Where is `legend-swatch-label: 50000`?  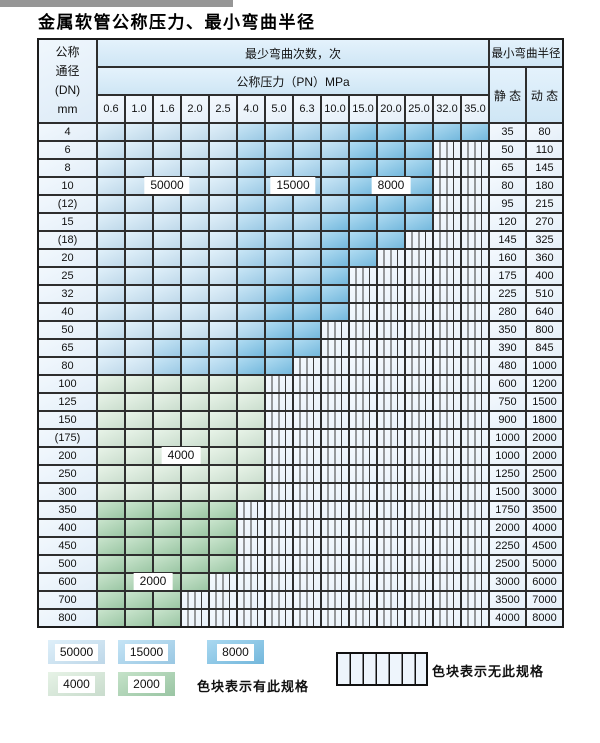 legend-swatch-label: 50000 is located at coordinates (76, 652).